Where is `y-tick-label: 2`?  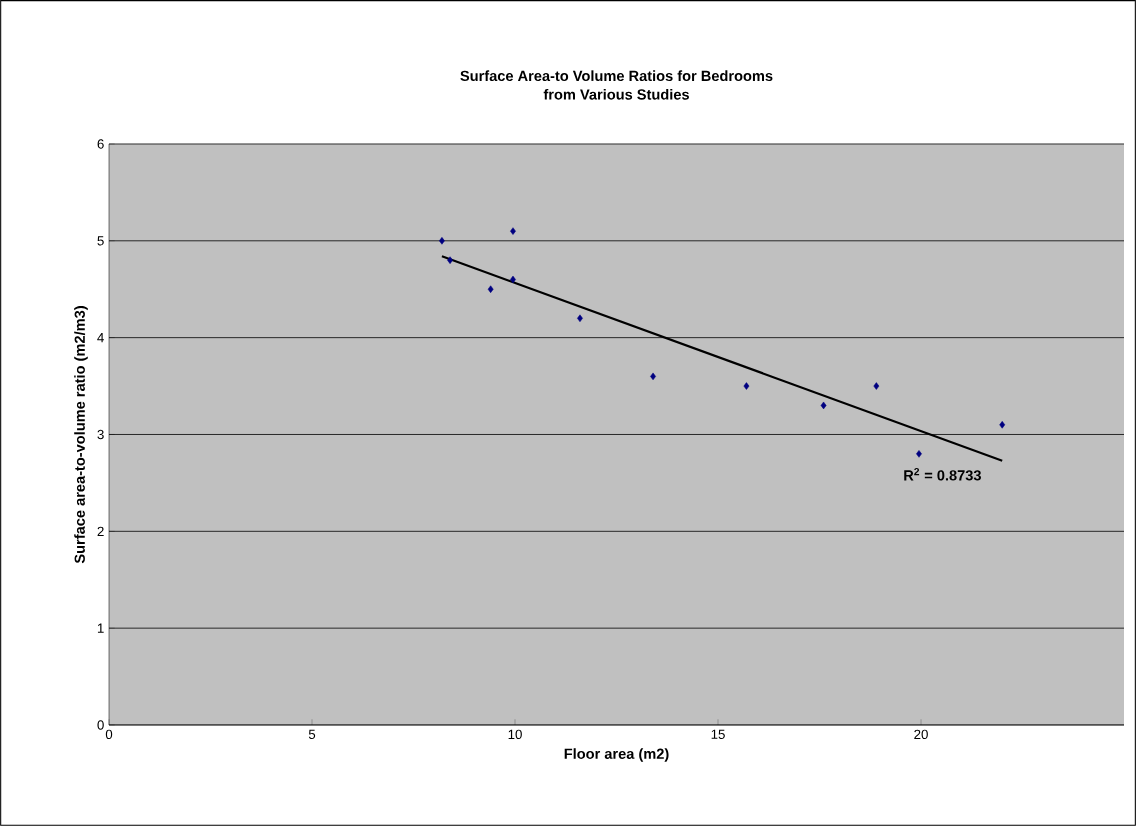 y-tick-label: 2 is located at coordinates (100, 531).